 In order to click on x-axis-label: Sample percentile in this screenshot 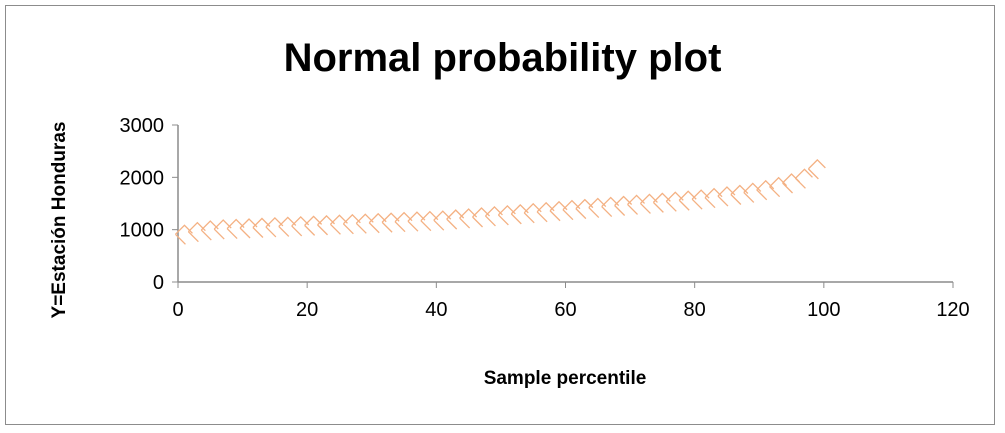, I will do `click(565, 378)`.